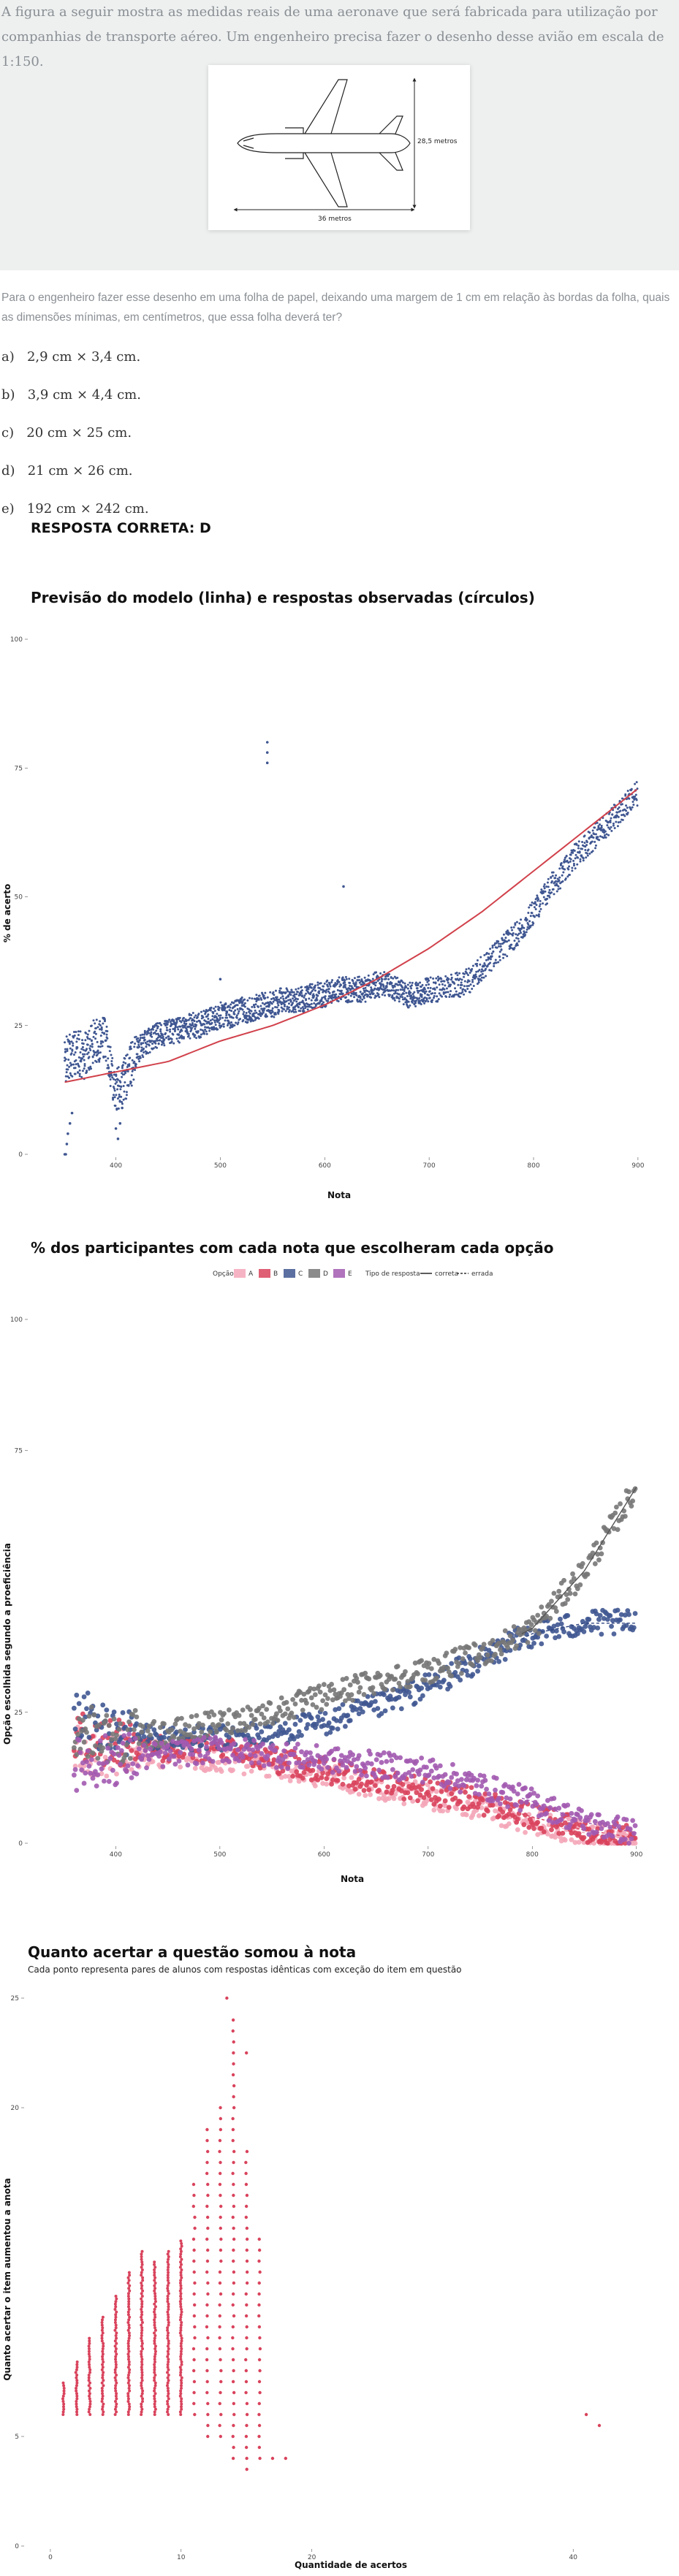 The image size is (679, 2576). Describe the element at coordinates (70, 357) in the screenshot. I see `option-a: a) 2,9 cm × 3,4 cm.` at that location.